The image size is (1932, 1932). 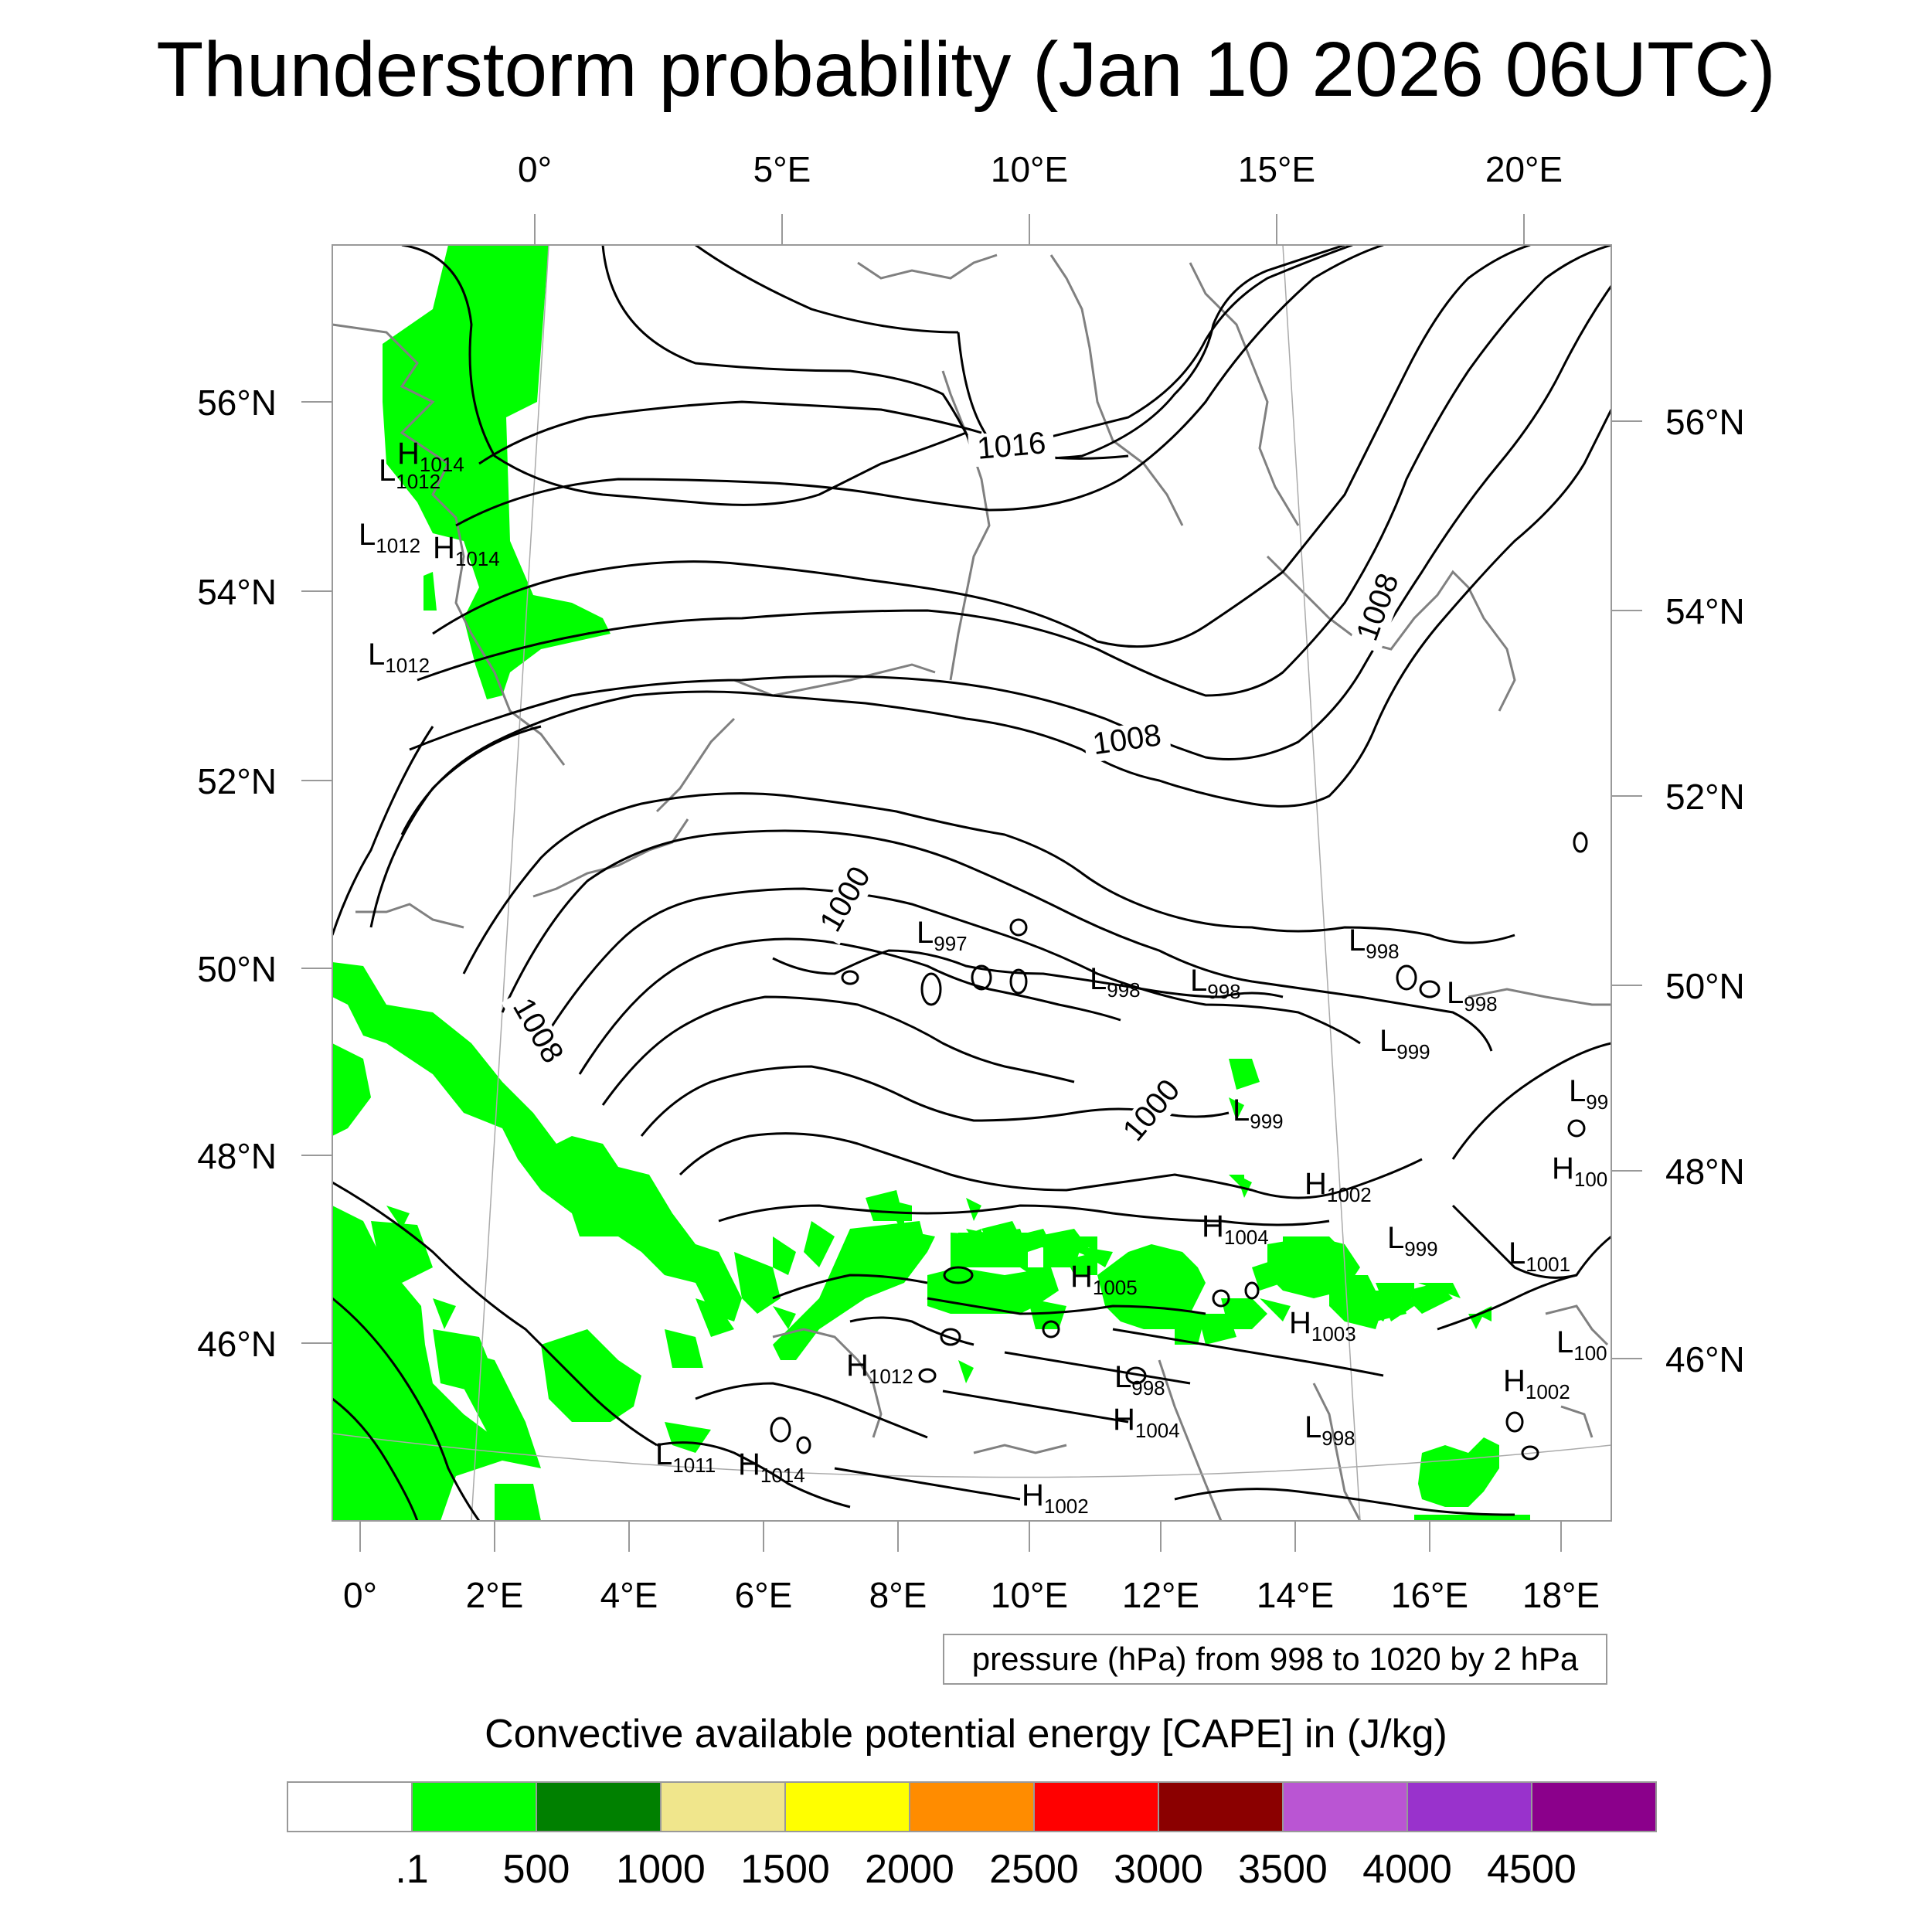 I want to click on pressure-center: L1011, so click(x=685, y=1457).